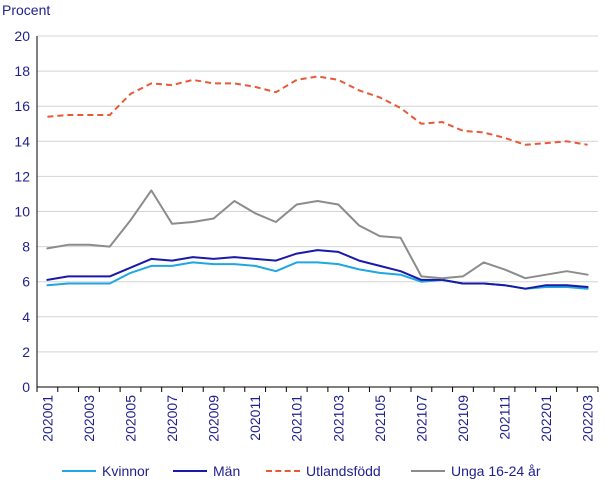 This screenshot has width=607, height=492. I want to click on y-tick-label: 6, so click(26, 282).